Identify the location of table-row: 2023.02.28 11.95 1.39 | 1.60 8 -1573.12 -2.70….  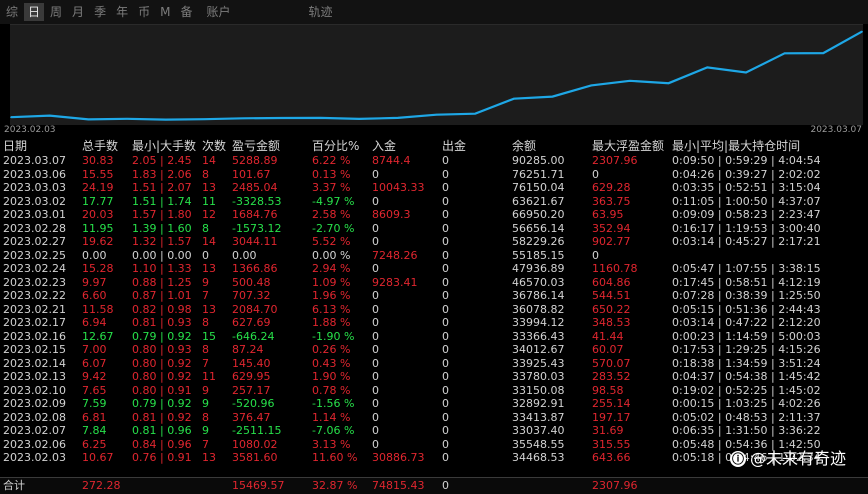
(434, 229).